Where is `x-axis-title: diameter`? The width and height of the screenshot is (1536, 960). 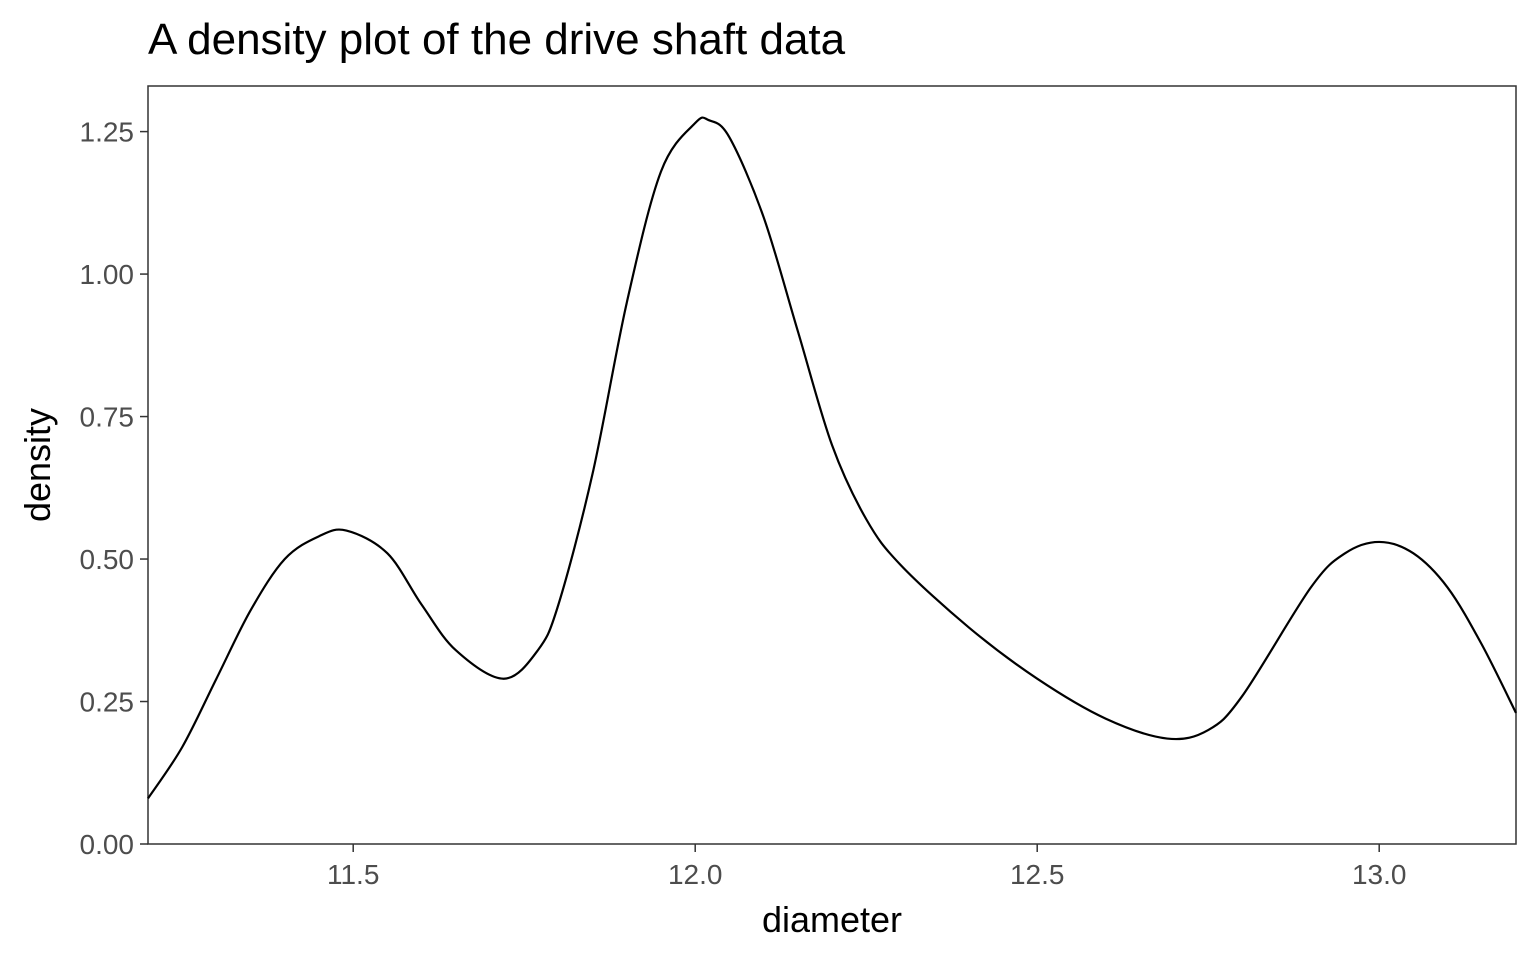 x-axis-title: diameter is located at coordinates (832, 919).